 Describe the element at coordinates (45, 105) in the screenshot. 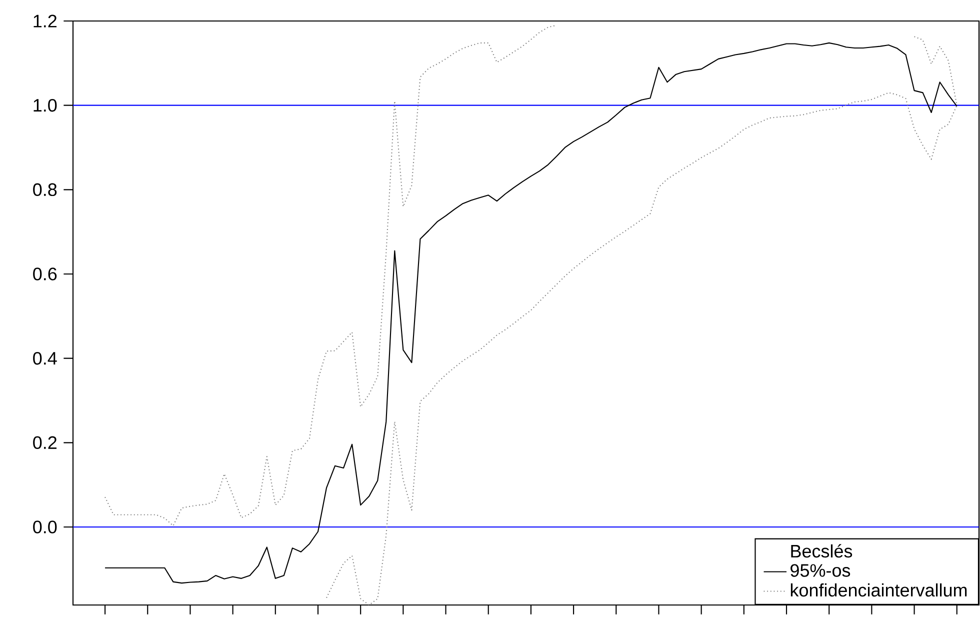

I see `y-tick-label: 1.0` at that location.